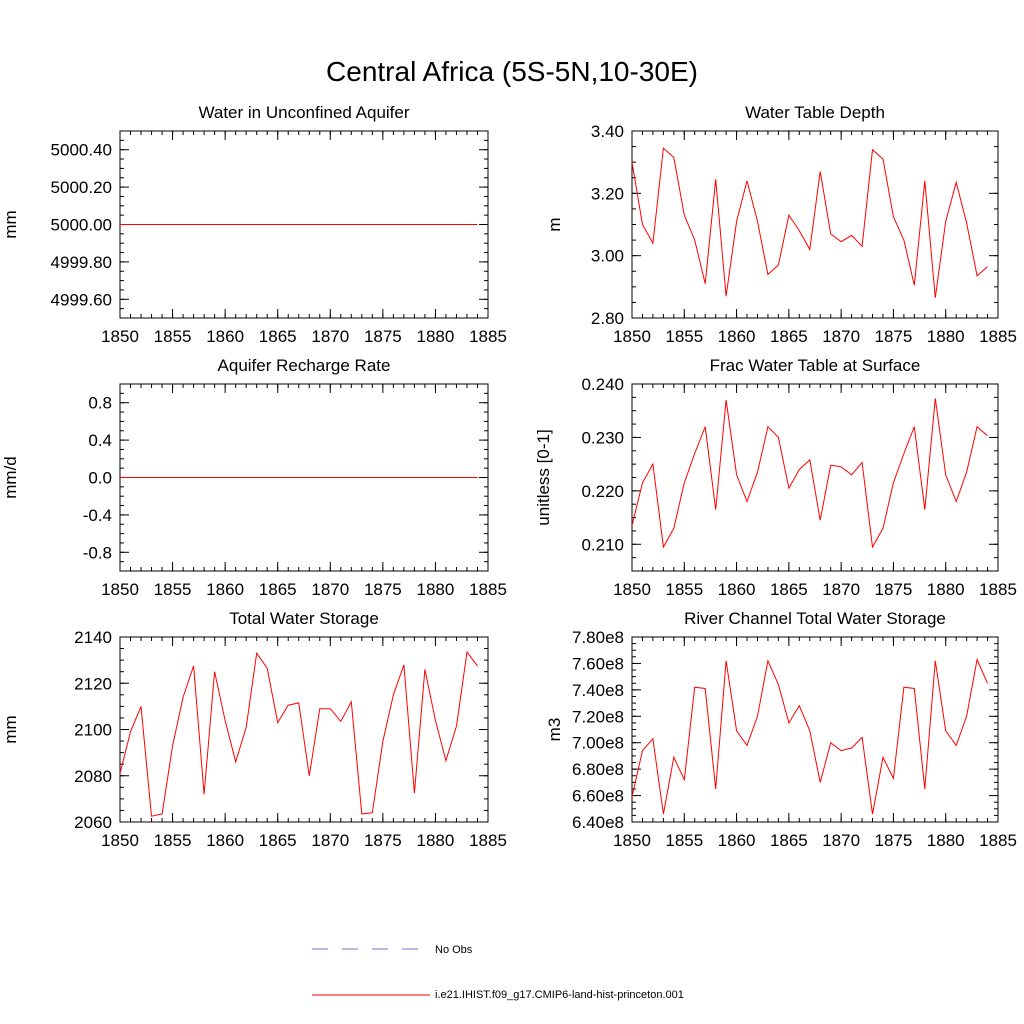 The height and width of the screenshot is (1024, 1024). What do you see at coordinates (543, 477) in the screenshot?
I see `y-axis-label: unitless [0-1]` at bounding box center [543, 477].